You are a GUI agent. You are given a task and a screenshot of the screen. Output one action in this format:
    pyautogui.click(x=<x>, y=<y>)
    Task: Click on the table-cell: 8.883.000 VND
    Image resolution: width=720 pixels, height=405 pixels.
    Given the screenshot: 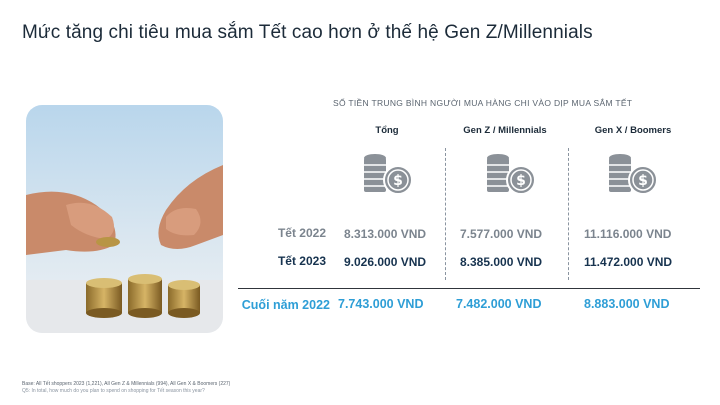 What is the action you would take?
    pyautogui.click(x=627, y=304)
    